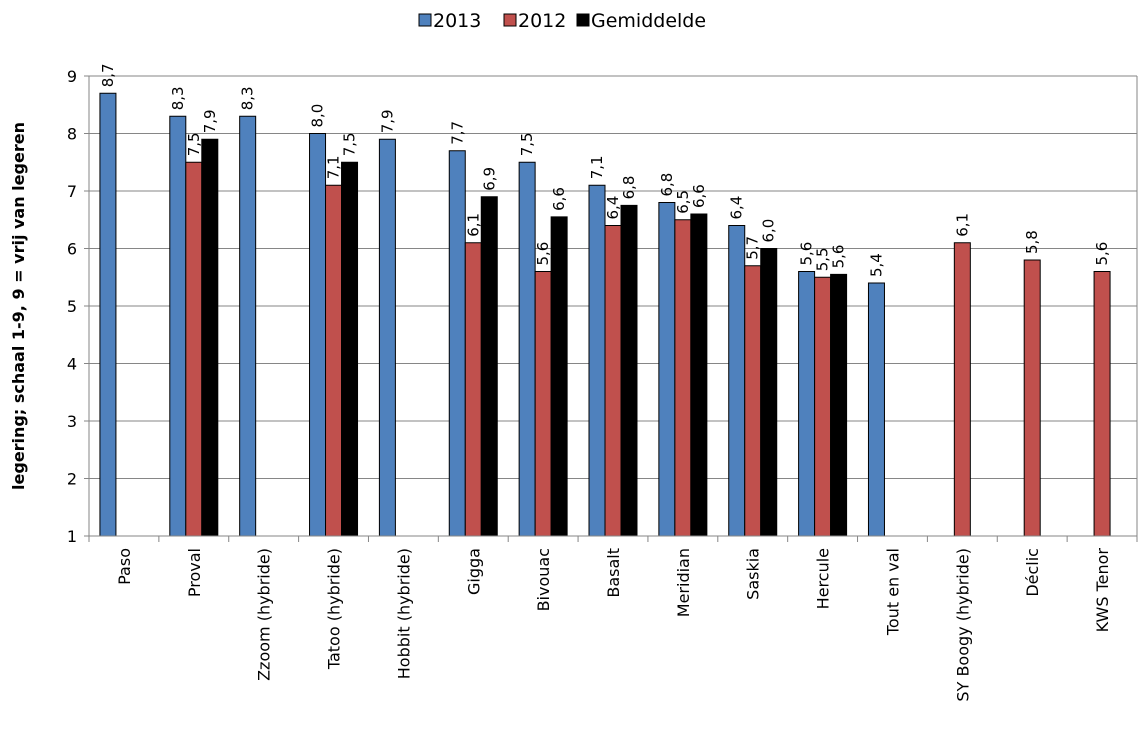  I want to click on legend-label: Gemiddelde, so click(648, 21).